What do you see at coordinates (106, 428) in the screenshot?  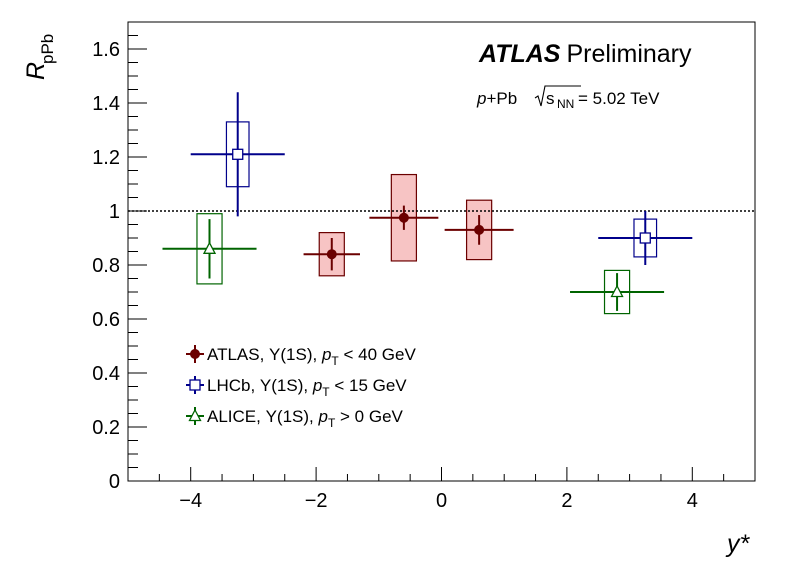 I see `y-tick-label: 0.2` at bounding box center [106, 428].